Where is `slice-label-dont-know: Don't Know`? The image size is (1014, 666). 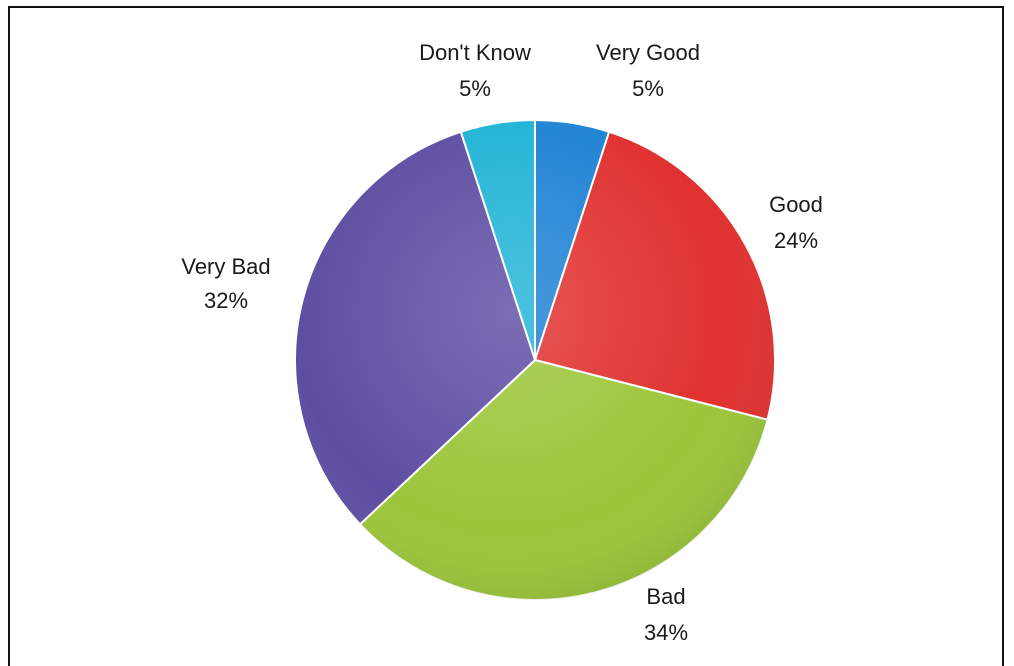
slice-label-dont-know: Don't Know is located at coordinates (475, 52).